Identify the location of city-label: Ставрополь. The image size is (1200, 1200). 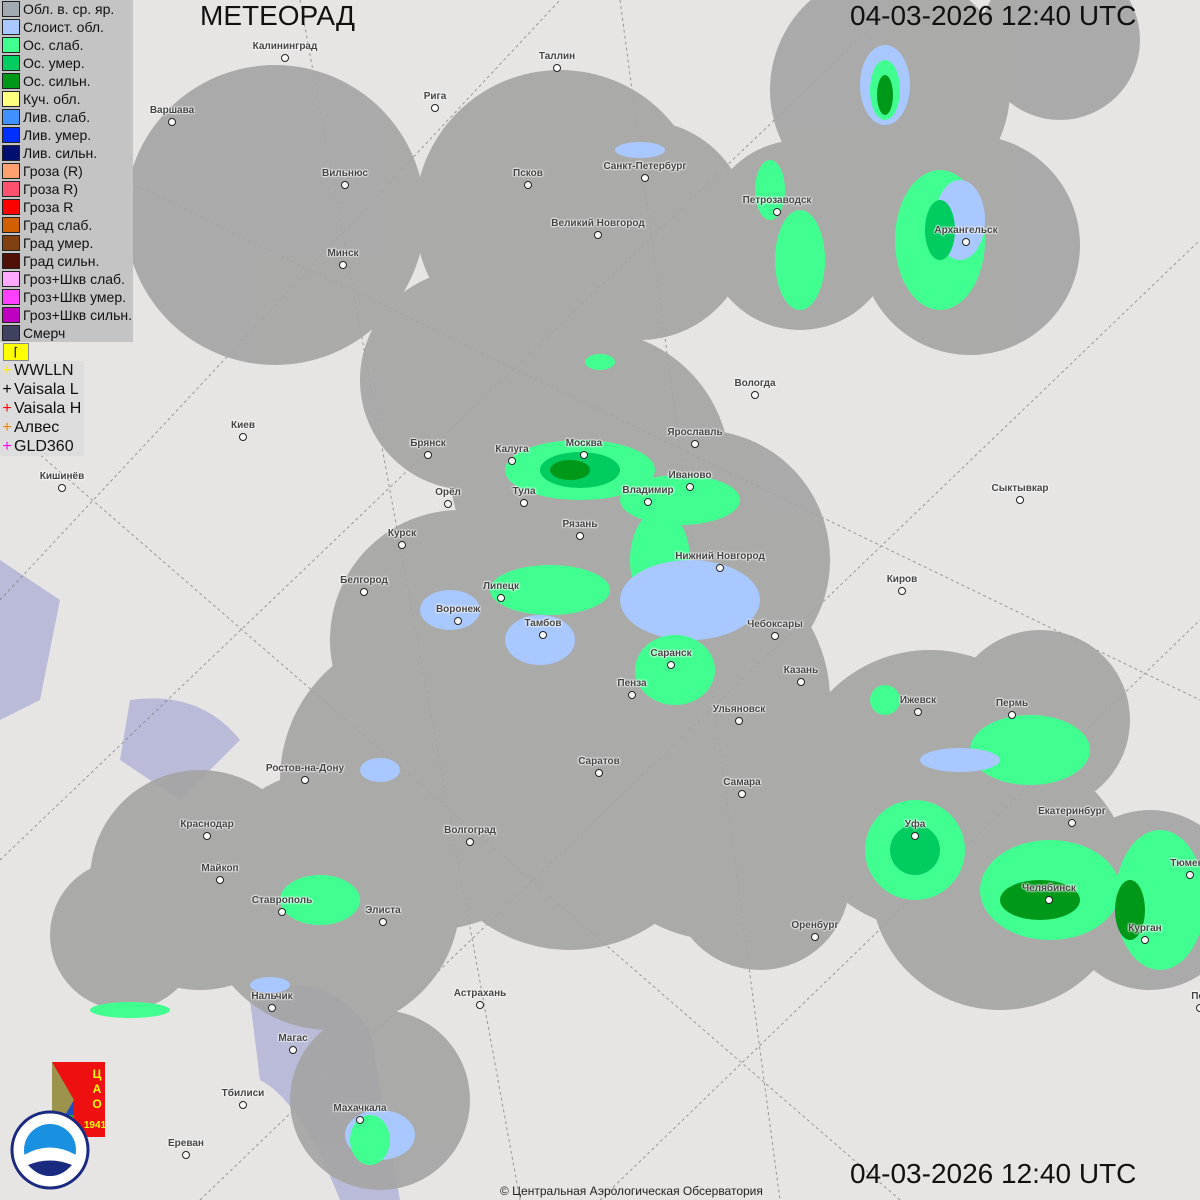
(282, 900).